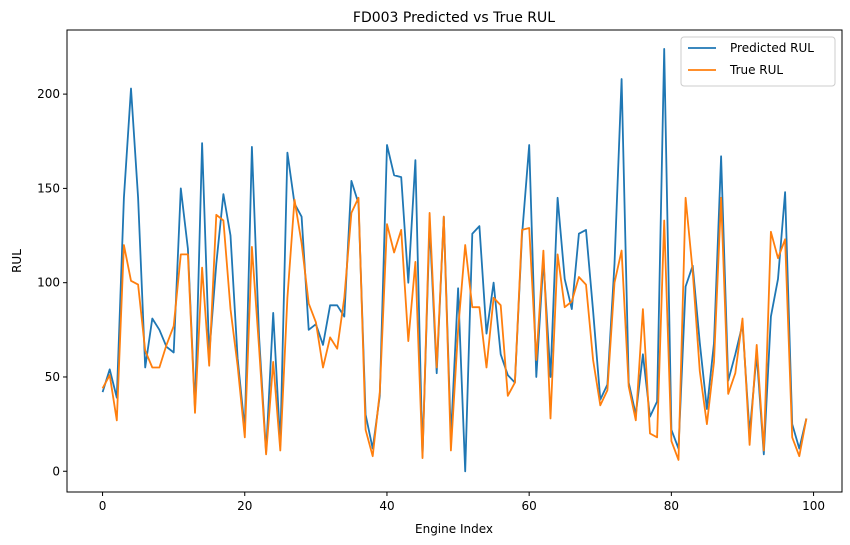 The image size is (850, 545). What do you see at coordinates (52, 377) in the screenshot?
I see `y-tick-label: 50` at bounding box center [52, 377].